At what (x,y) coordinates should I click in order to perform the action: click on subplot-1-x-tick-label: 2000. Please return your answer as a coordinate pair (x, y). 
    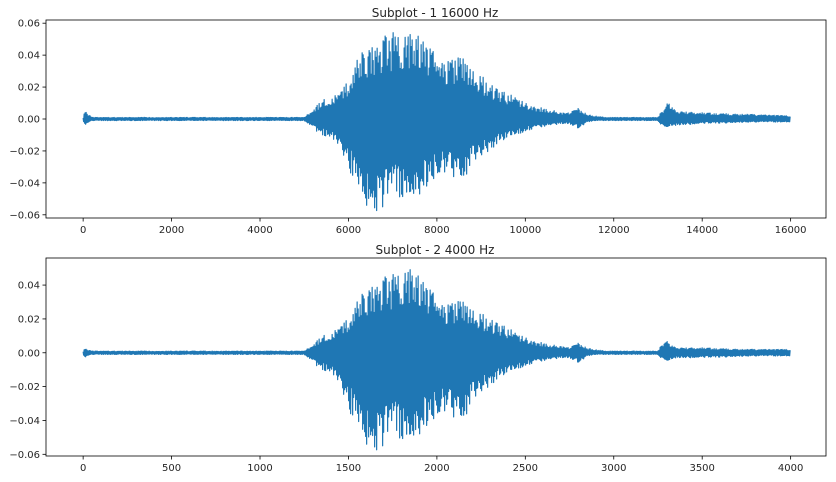
    Looking at the image, I should click on (171, 230).